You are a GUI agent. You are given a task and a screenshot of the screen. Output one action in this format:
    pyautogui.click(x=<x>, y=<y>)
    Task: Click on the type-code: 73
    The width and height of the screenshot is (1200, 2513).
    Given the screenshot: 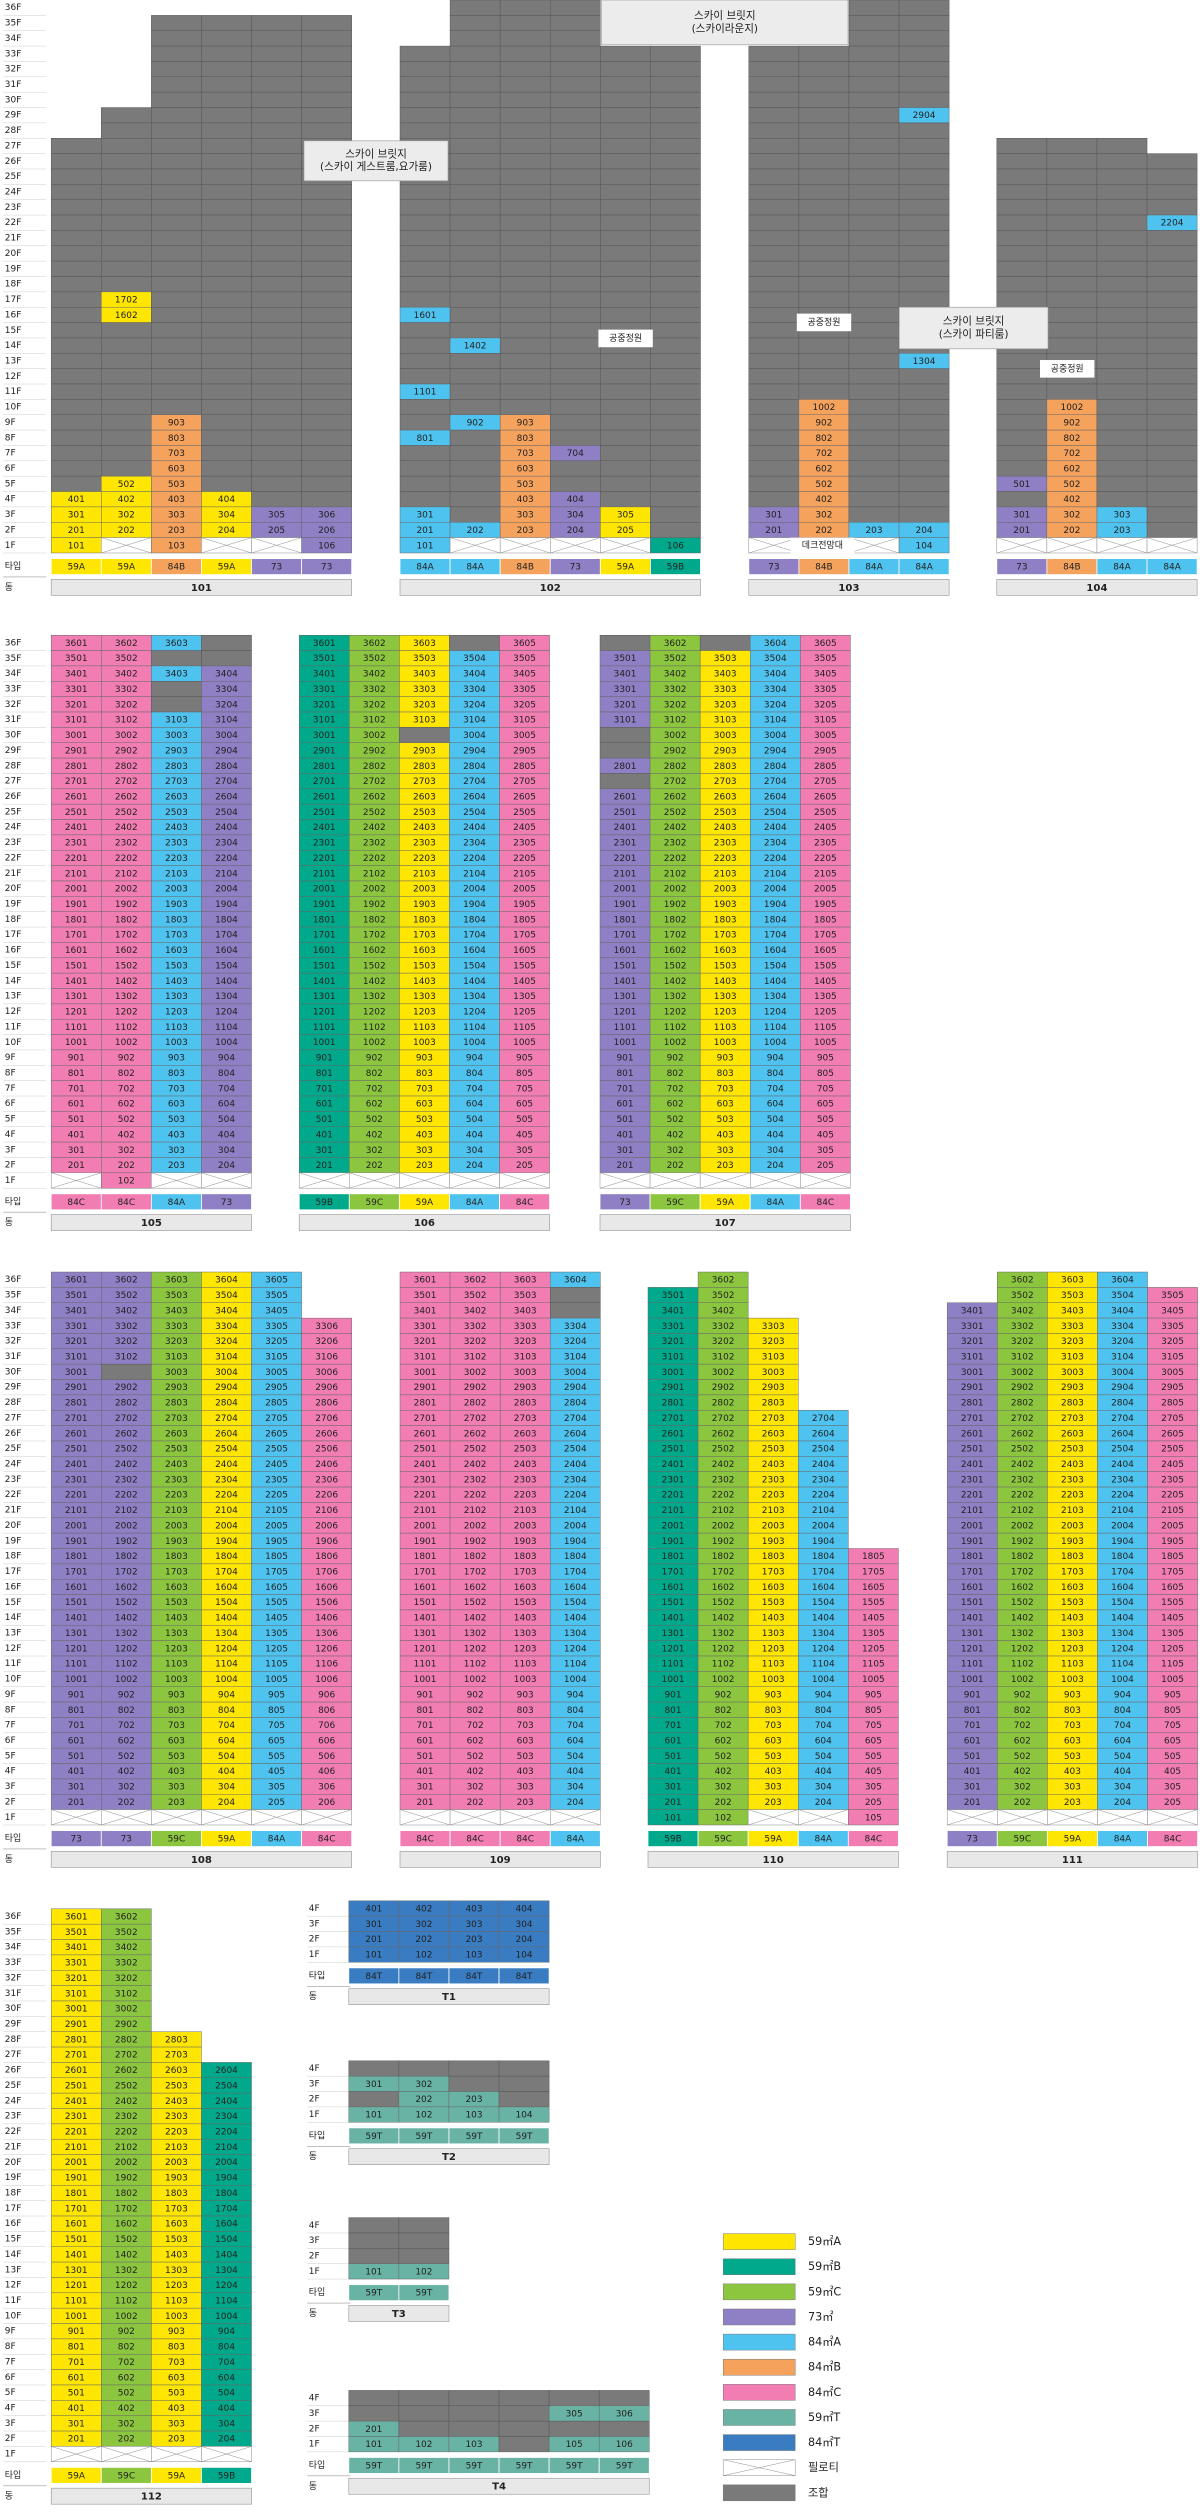 What is the action you would take?
    pyautogui.click(x=575, y=568)
    